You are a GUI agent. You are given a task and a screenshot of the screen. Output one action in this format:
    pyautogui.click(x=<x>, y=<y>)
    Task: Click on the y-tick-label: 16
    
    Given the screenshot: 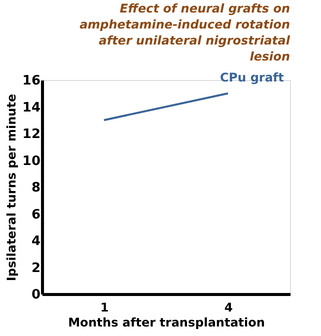 What is the action you would take?
    pyautogui.click(x=31, y=81)
    